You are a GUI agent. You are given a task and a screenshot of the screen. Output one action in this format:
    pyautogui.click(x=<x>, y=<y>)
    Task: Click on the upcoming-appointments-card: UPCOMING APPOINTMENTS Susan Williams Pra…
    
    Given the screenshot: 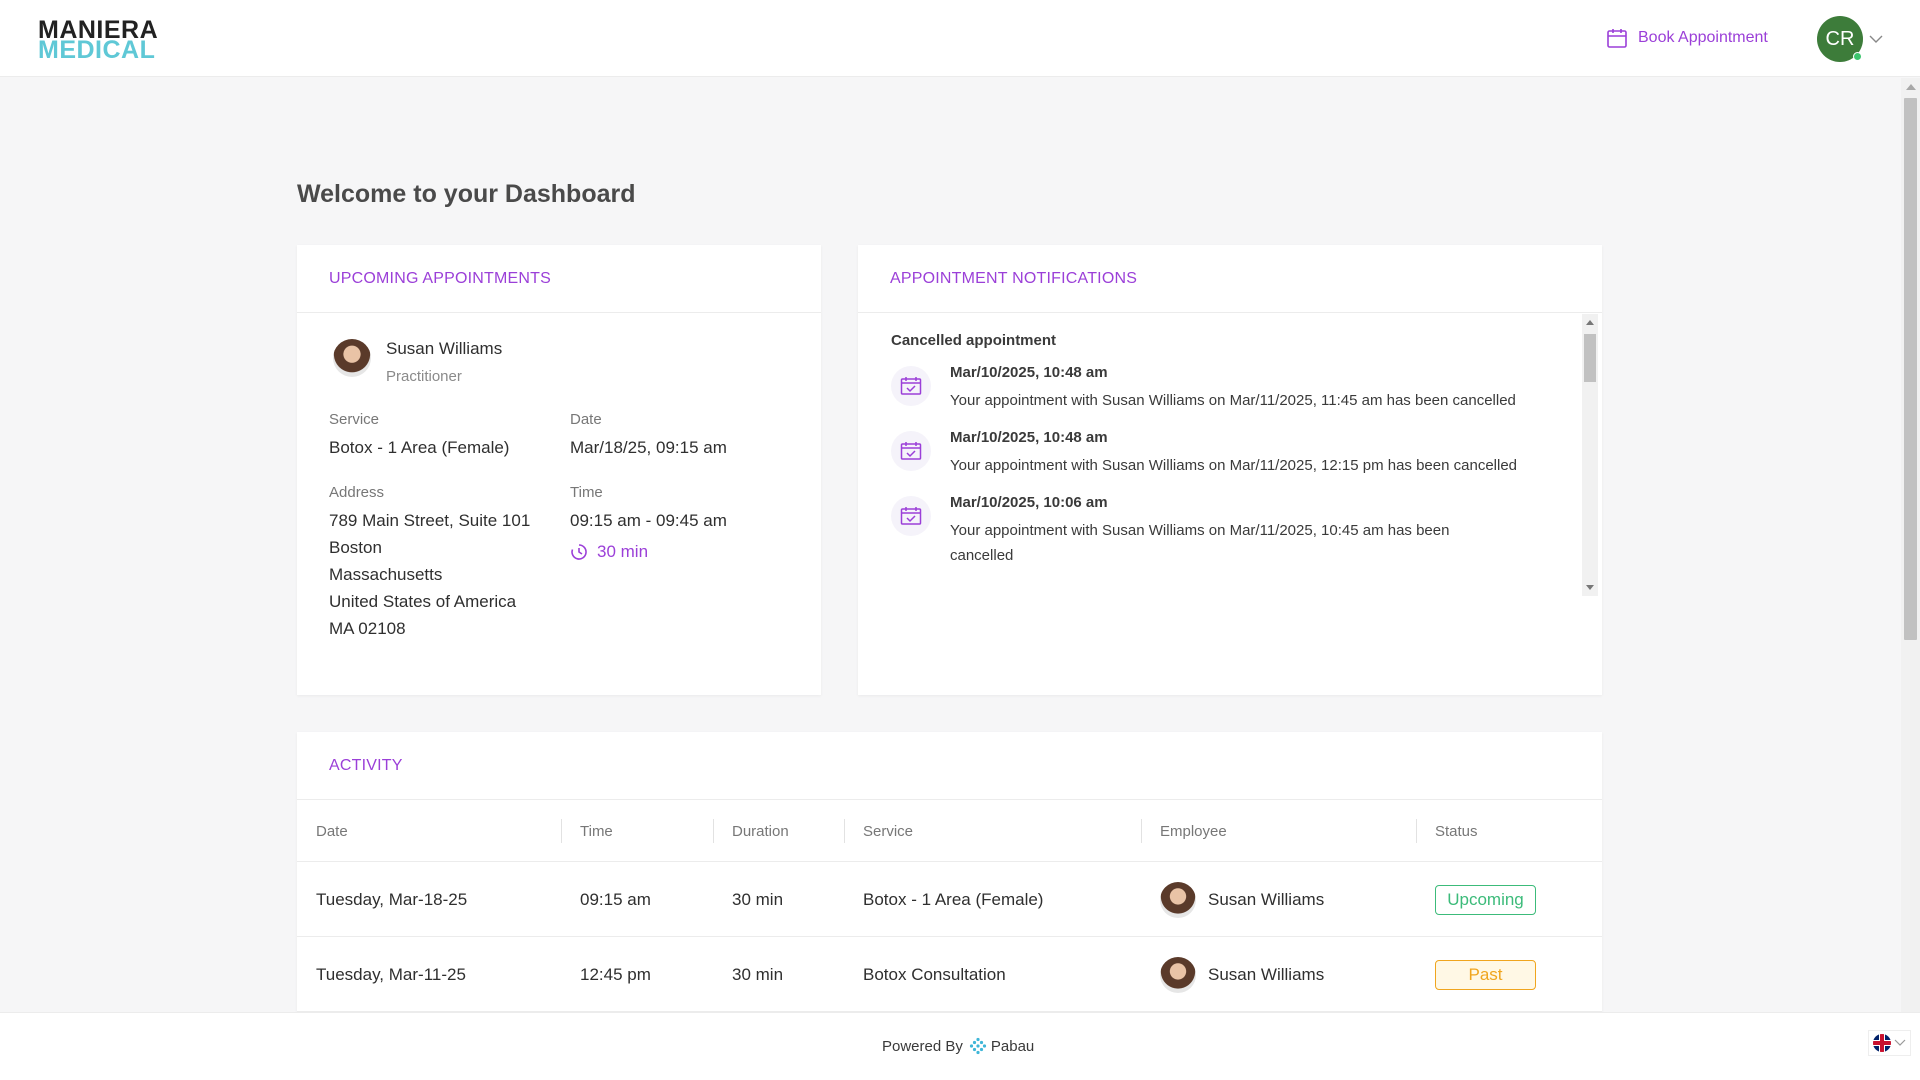 What is the action you would take?
    pyautogui.click(x=559, y=470)
    